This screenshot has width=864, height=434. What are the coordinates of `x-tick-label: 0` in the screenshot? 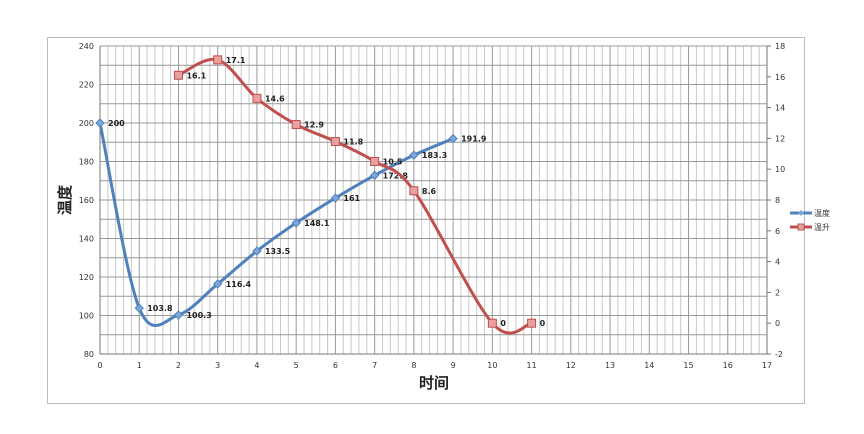 It's located at (99, 365).